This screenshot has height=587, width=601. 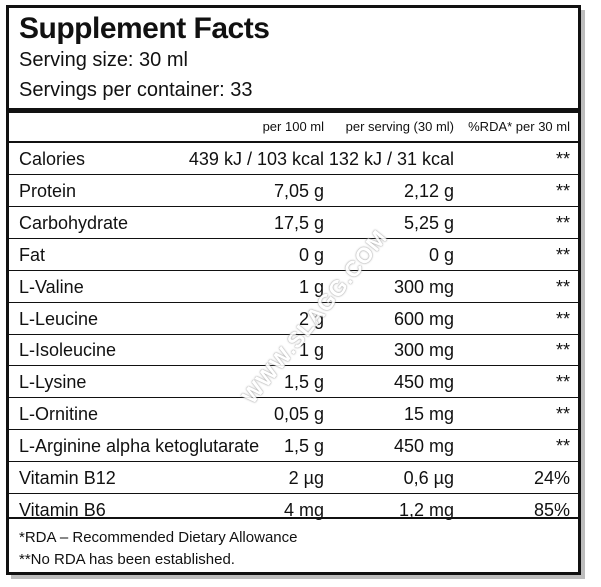 I want to click on value-per-serving: 600 mg, so click(x=423, y=318).